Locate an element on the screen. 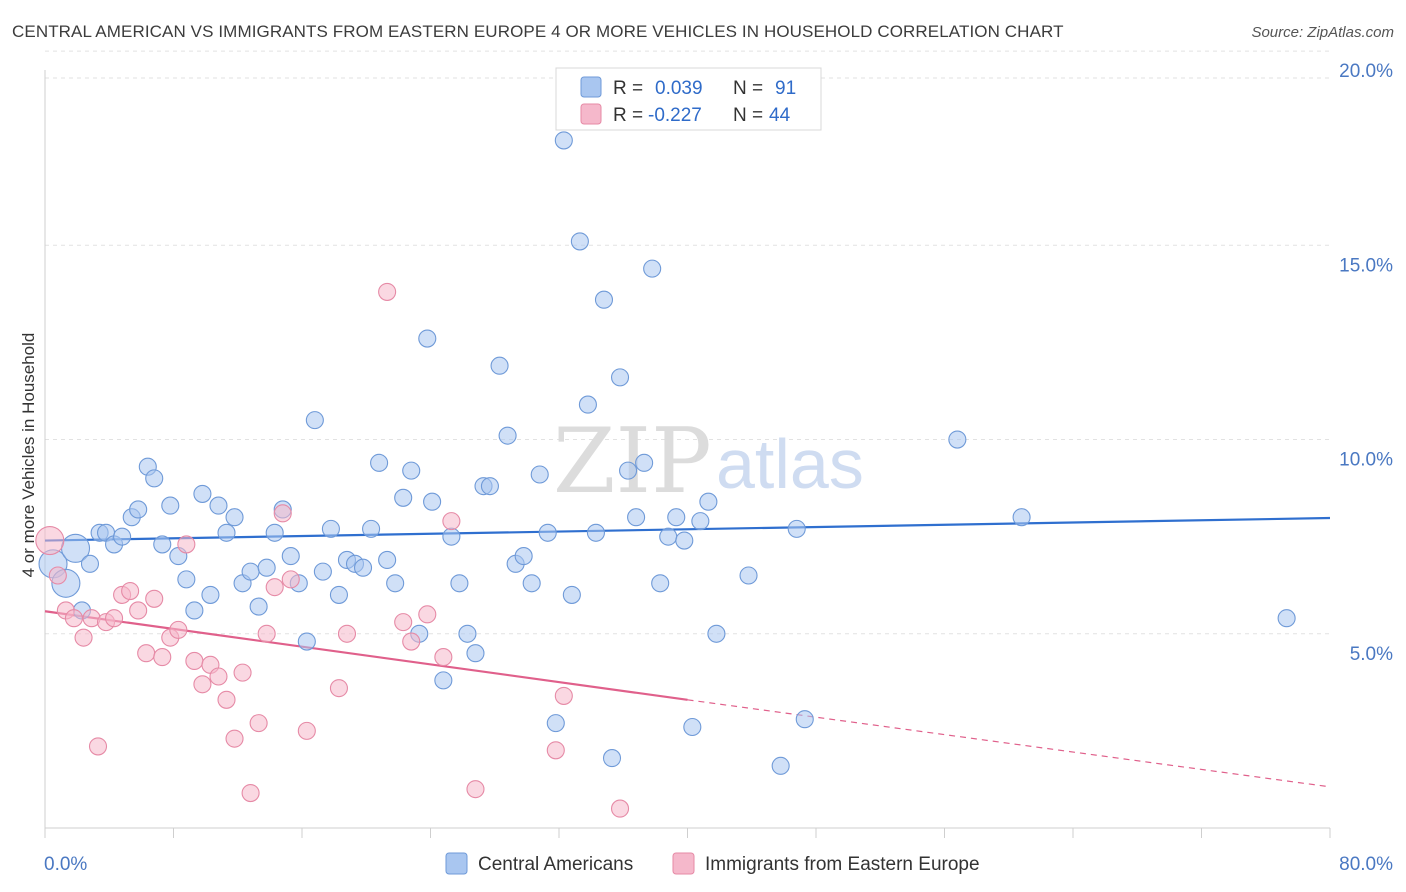 The image size is (1406, 892). bottom-legend-swatch-eastern-europe is located at coordinates (683, 863).